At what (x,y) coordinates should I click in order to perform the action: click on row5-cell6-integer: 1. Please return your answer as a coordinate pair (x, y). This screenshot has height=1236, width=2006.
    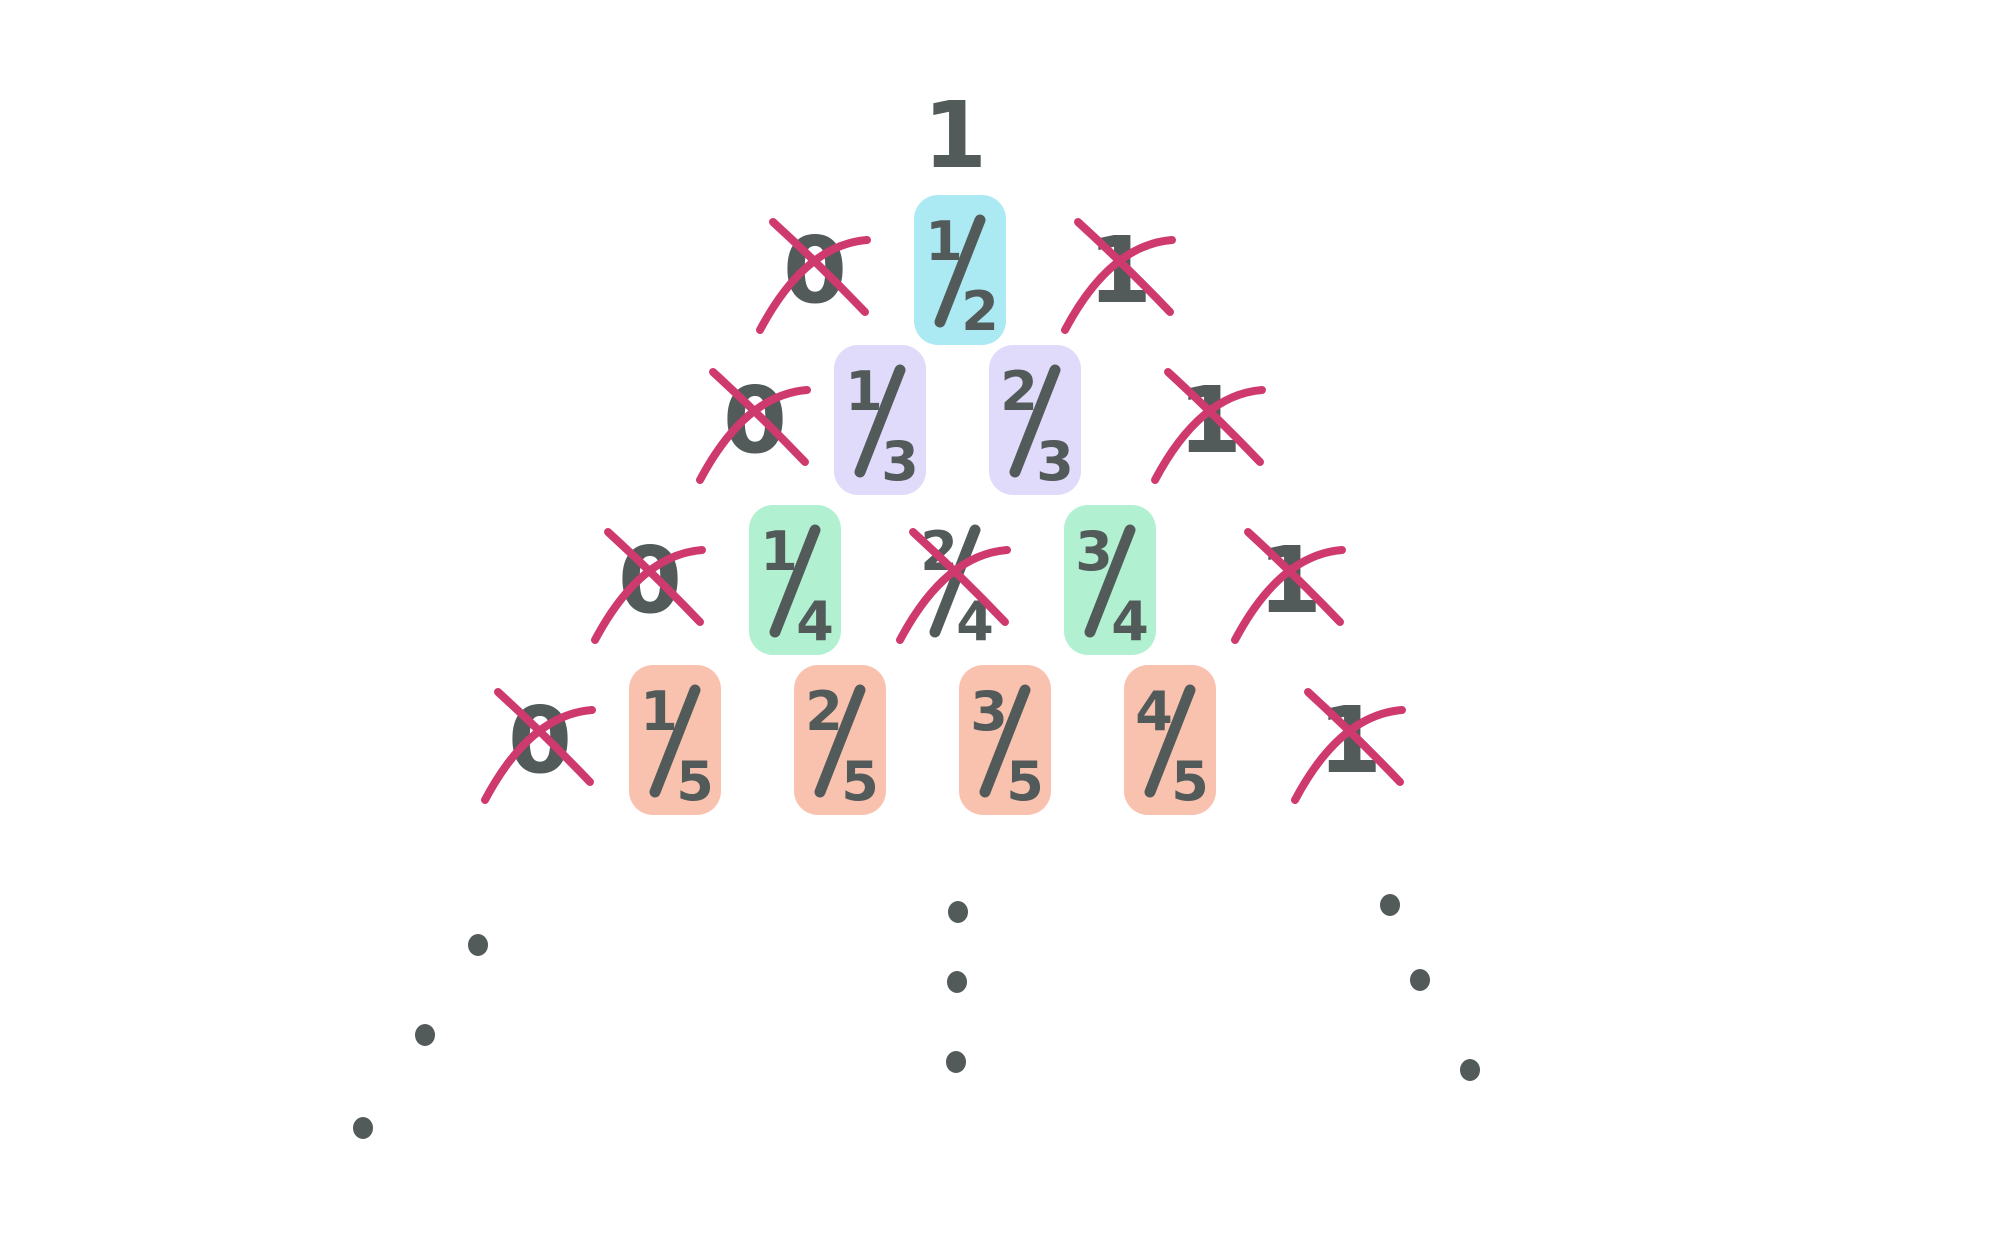
    Looking at the image, I should click on (1350, 740).